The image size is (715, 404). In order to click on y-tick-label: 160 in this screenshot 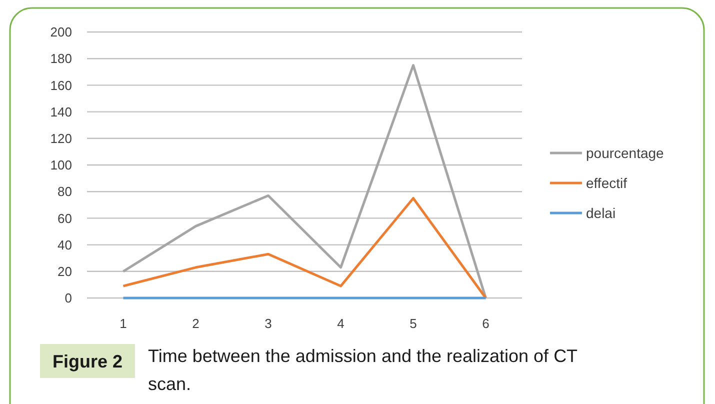, I will do `click(61, 85)`.